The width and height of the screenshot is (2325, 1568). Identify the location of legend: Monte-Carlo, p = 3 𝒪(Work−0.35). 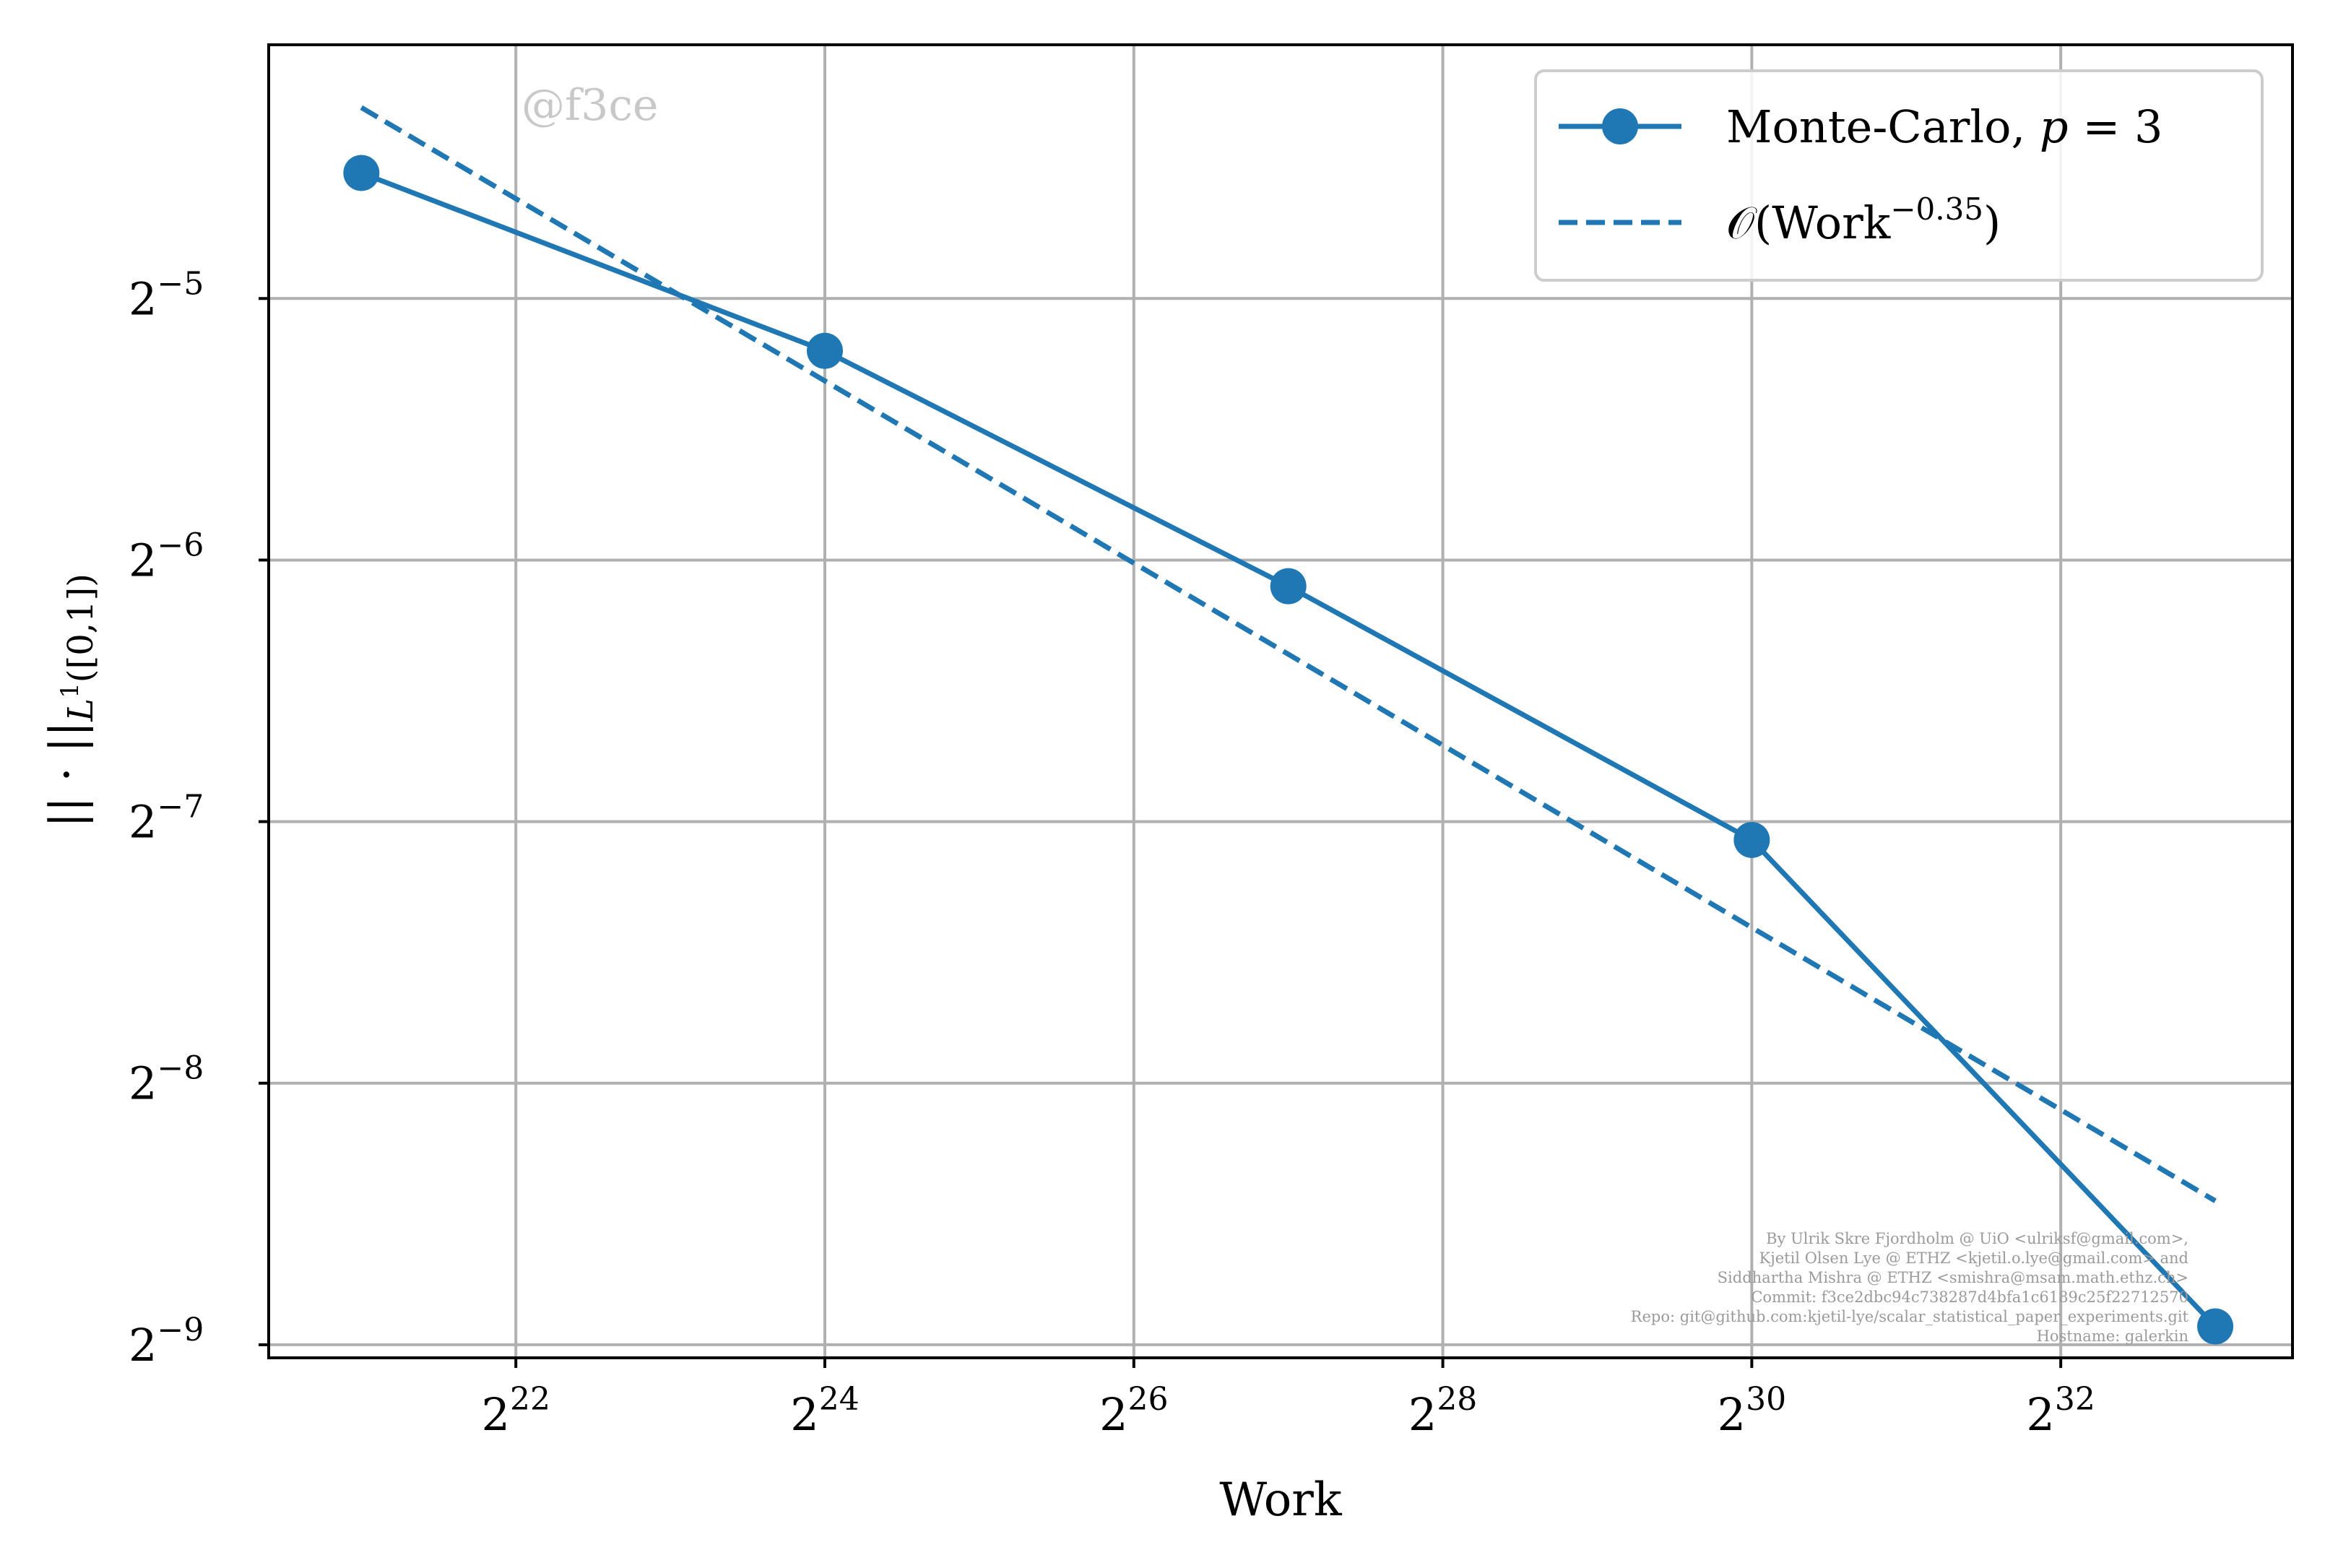
(1899, 175).